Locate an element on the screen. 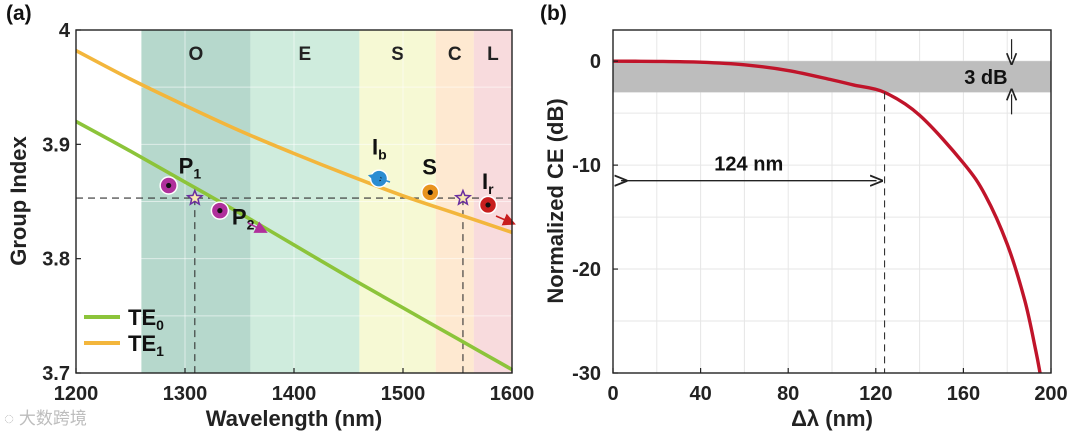  mode-points: P1P2IbSIr is located at coordinates (328, 184).